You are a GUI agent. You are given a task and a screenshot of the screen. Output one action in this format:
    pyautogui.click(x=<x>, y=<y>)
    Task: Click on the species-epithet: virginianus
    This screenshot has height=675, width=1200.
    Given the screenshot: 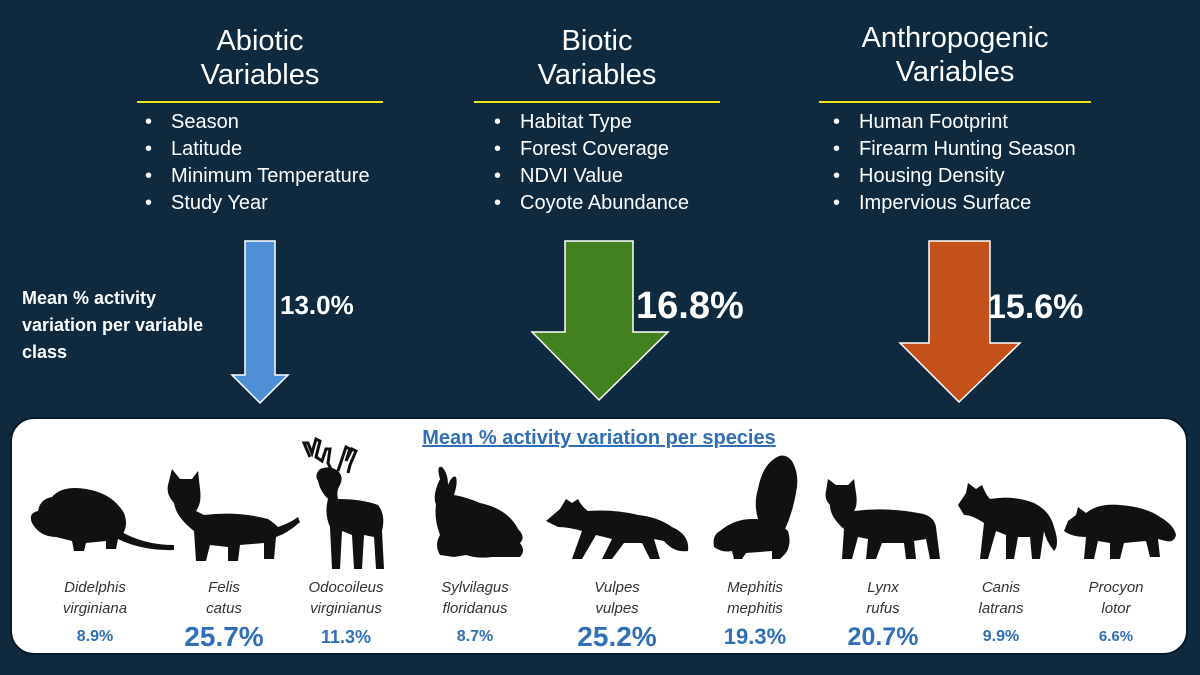 What is the action you would take?
    pyautogui.click(x=346, y=608)
    